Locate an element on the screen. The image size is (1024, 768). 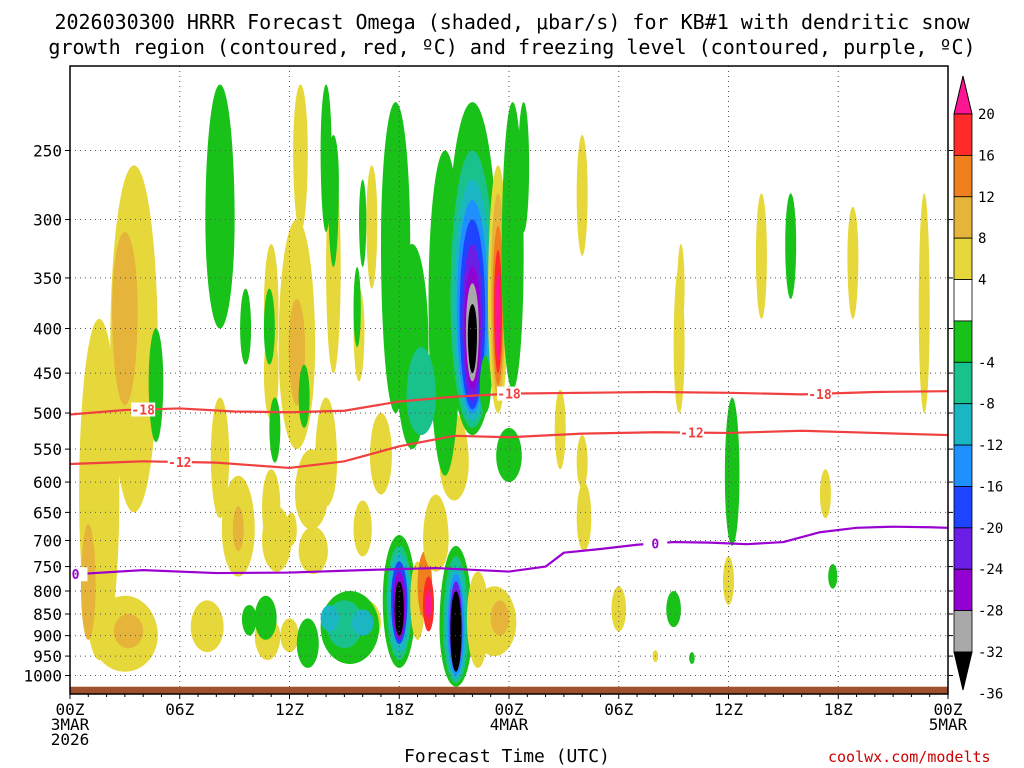
y-tick-label-800: 800 is located at coordinates (47, 591).